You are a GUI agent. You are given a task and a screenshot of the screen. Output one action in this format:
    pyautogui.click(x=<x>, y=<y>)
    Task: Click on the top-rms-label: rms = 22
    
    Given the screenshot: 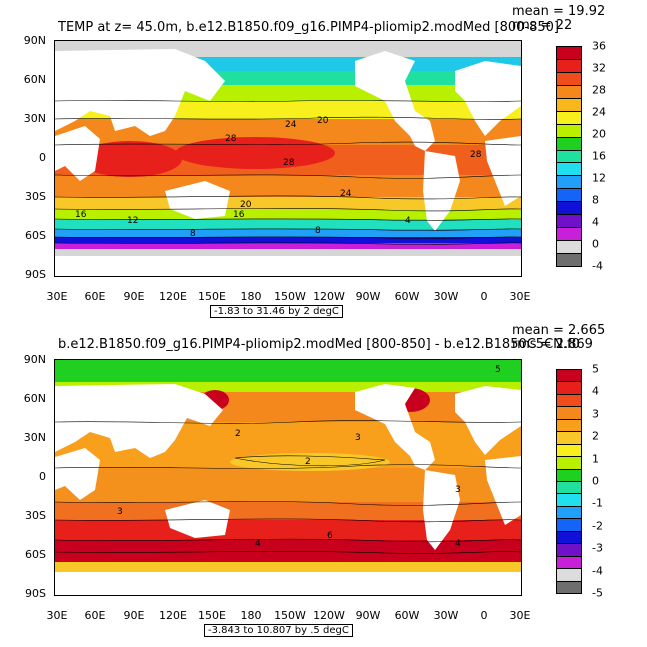 What is the action you would take?
    pyautogui.click(x=542, y=25)
    